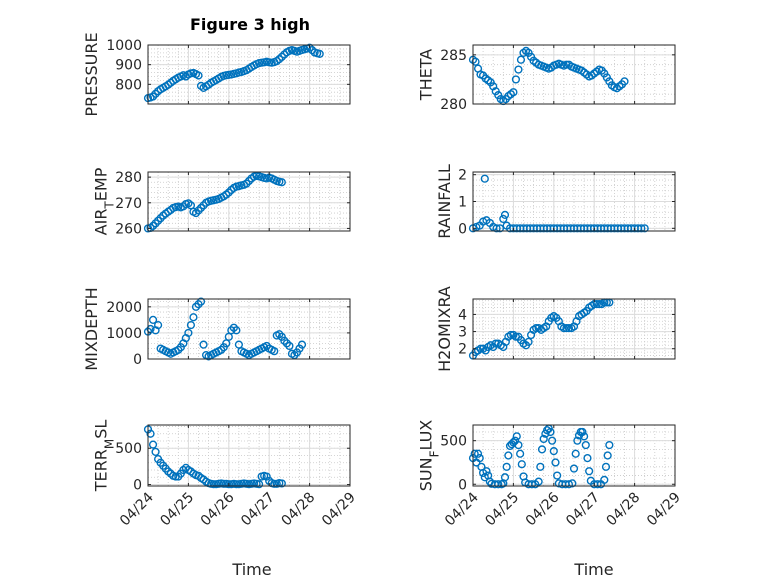  Describe the element at coordinates (128, 229) in the screenshot. I see `y-tick-label: 260` at that location.